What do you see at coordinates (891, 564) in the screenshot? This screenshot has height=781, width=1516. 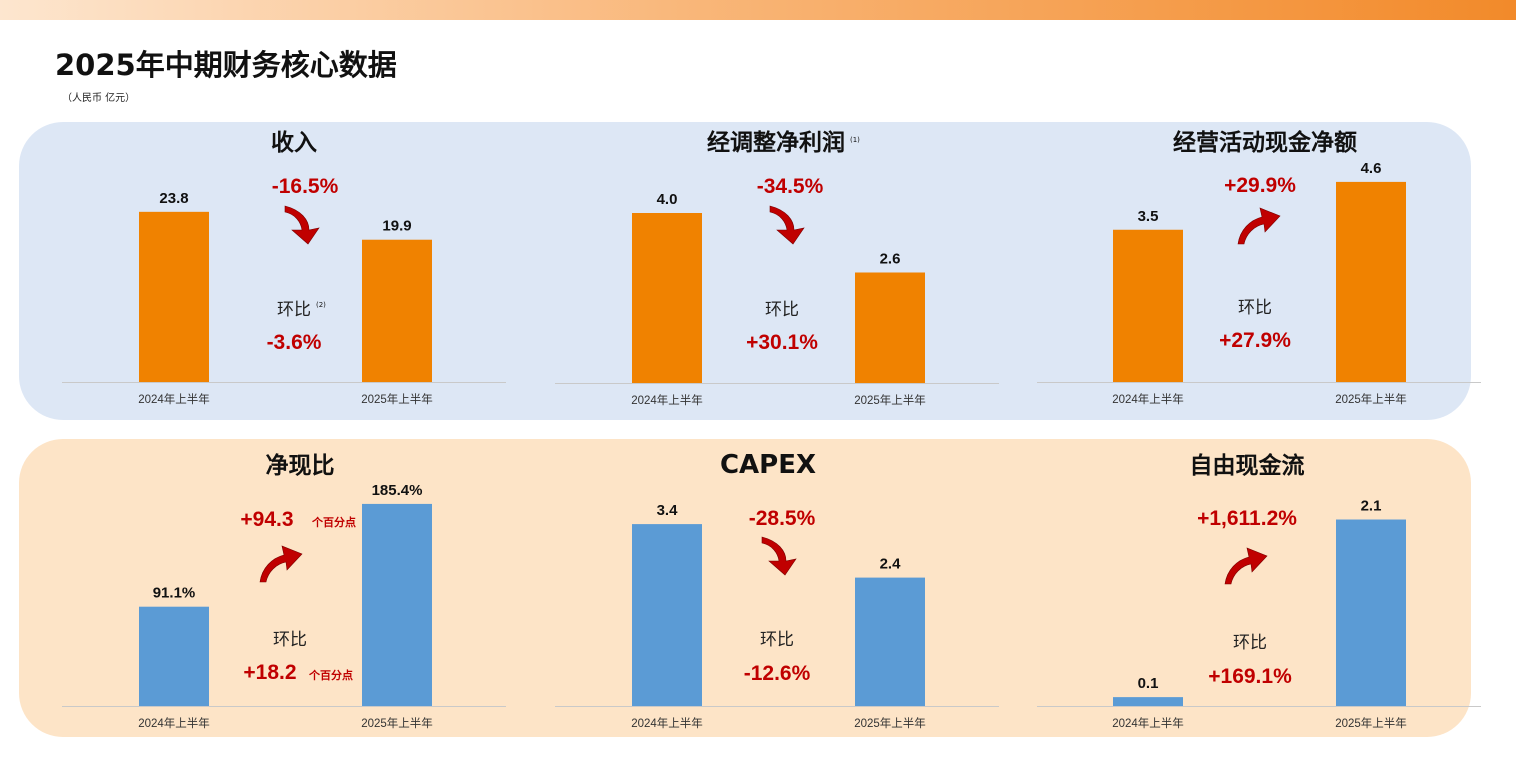 I see `chart-5-value-label-2: 2.4` at bounding box center [891, 564].